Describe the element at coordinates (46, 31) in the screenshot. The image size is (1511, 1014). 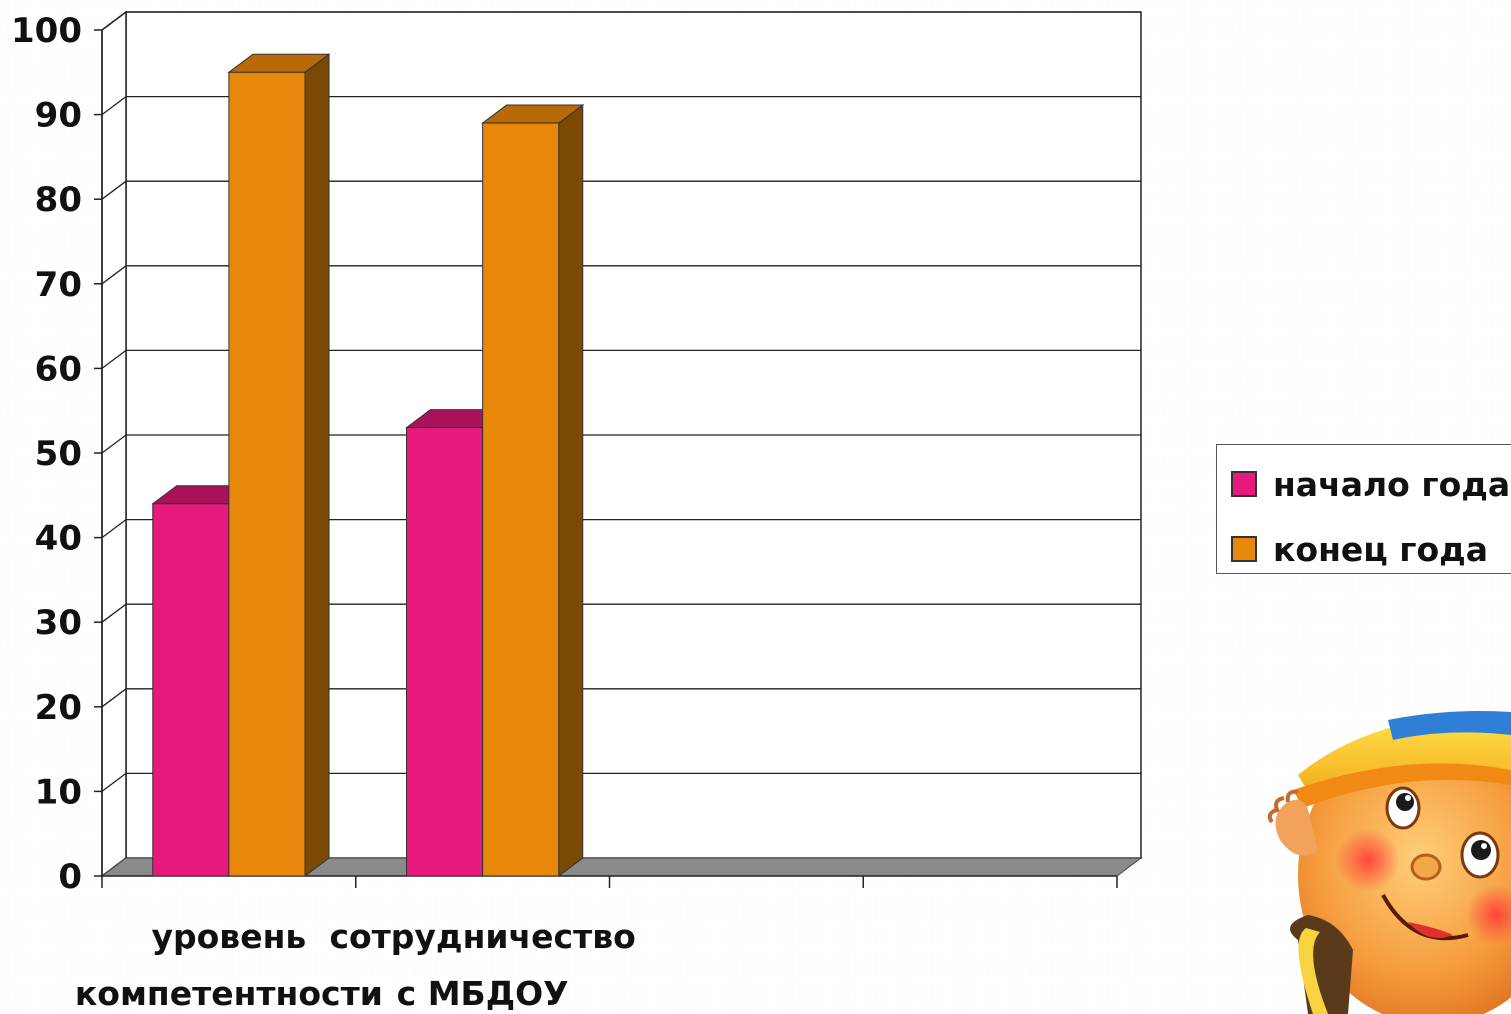
I see `y-tick-label: 100` at that location.